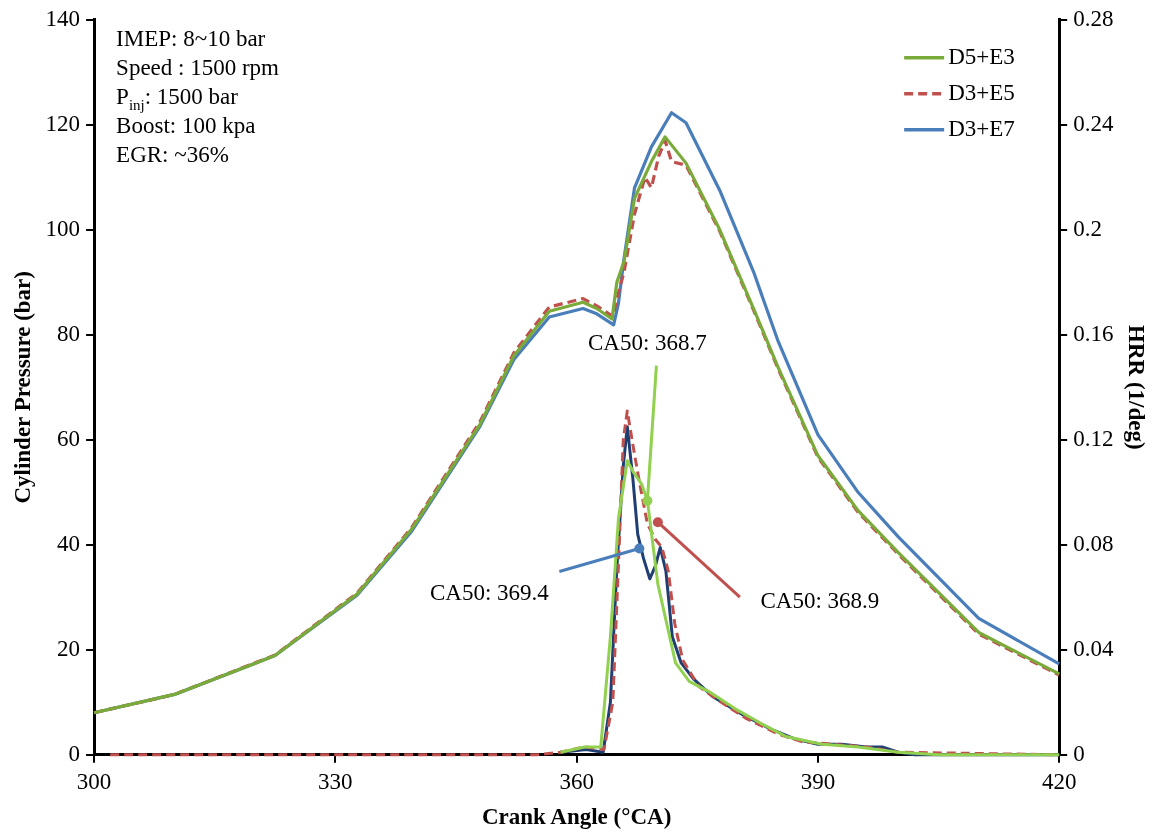 The height and width of the screenshot is (836, 1161). I want to click on x-axis-title: Crank Angle (°CA), so click(576, 817).